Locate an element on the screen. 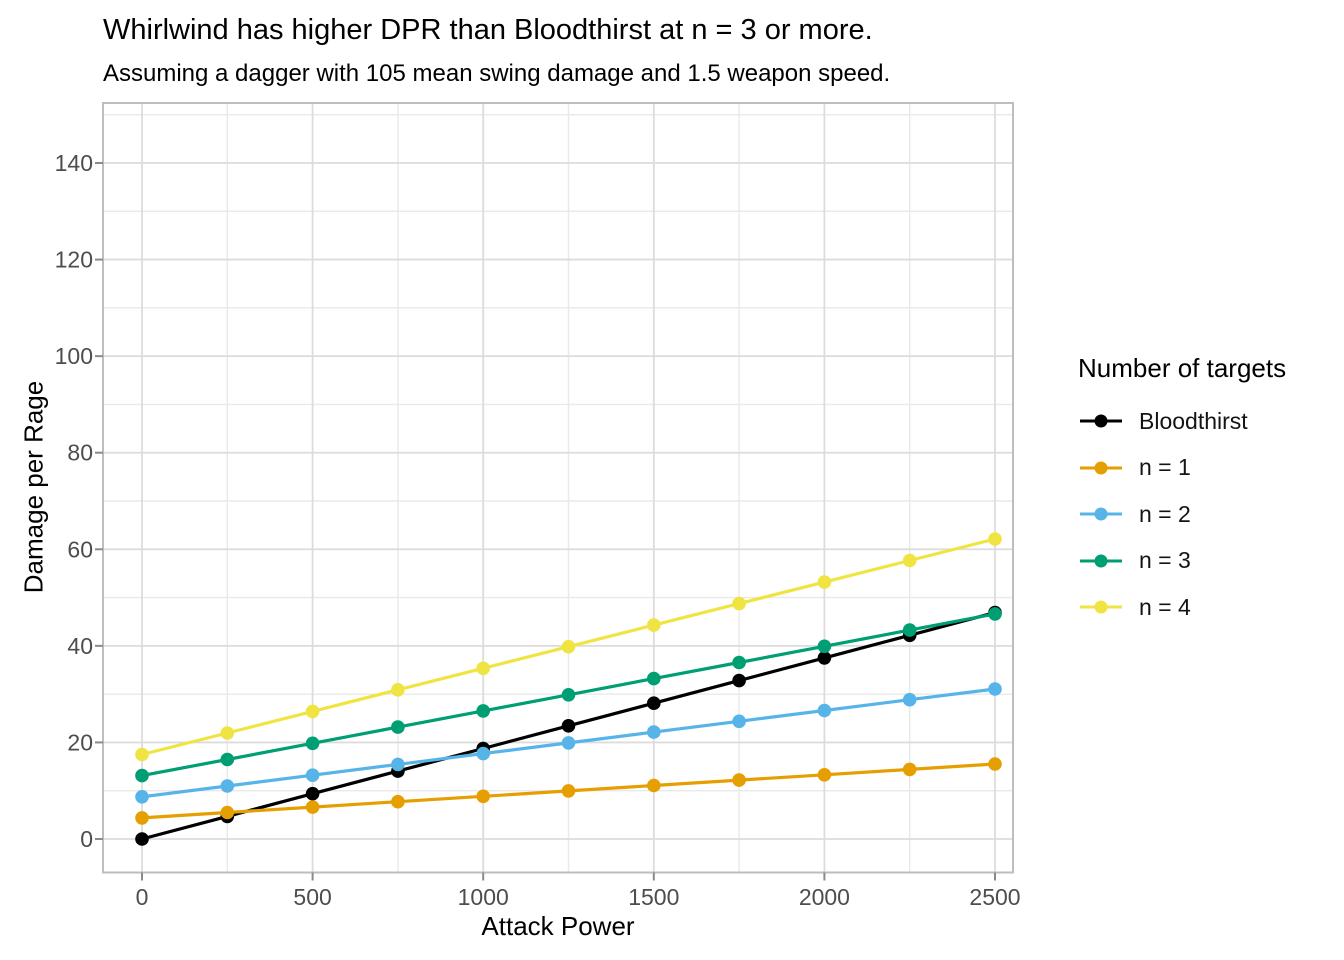  legend-item-bloodthirst: Bloodthirst is located at coordinates (1182, 421).